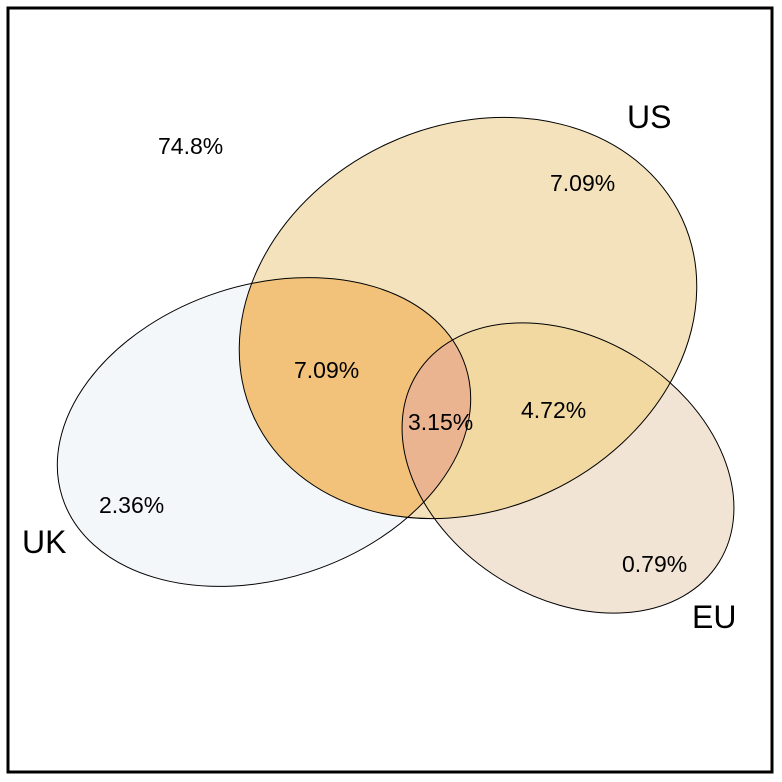  Describe the element at coordinates (714, 617) in the screenshot. I see `eu-set-label: EU` at that location.